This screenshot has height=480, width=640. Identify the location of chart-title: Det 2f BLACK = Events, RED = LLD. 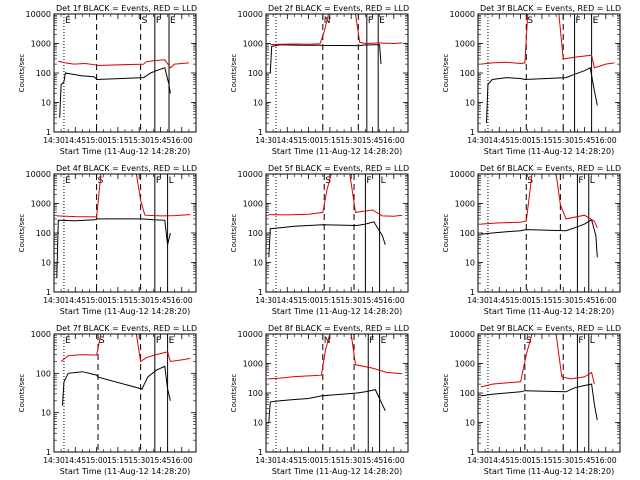
(338, 8).